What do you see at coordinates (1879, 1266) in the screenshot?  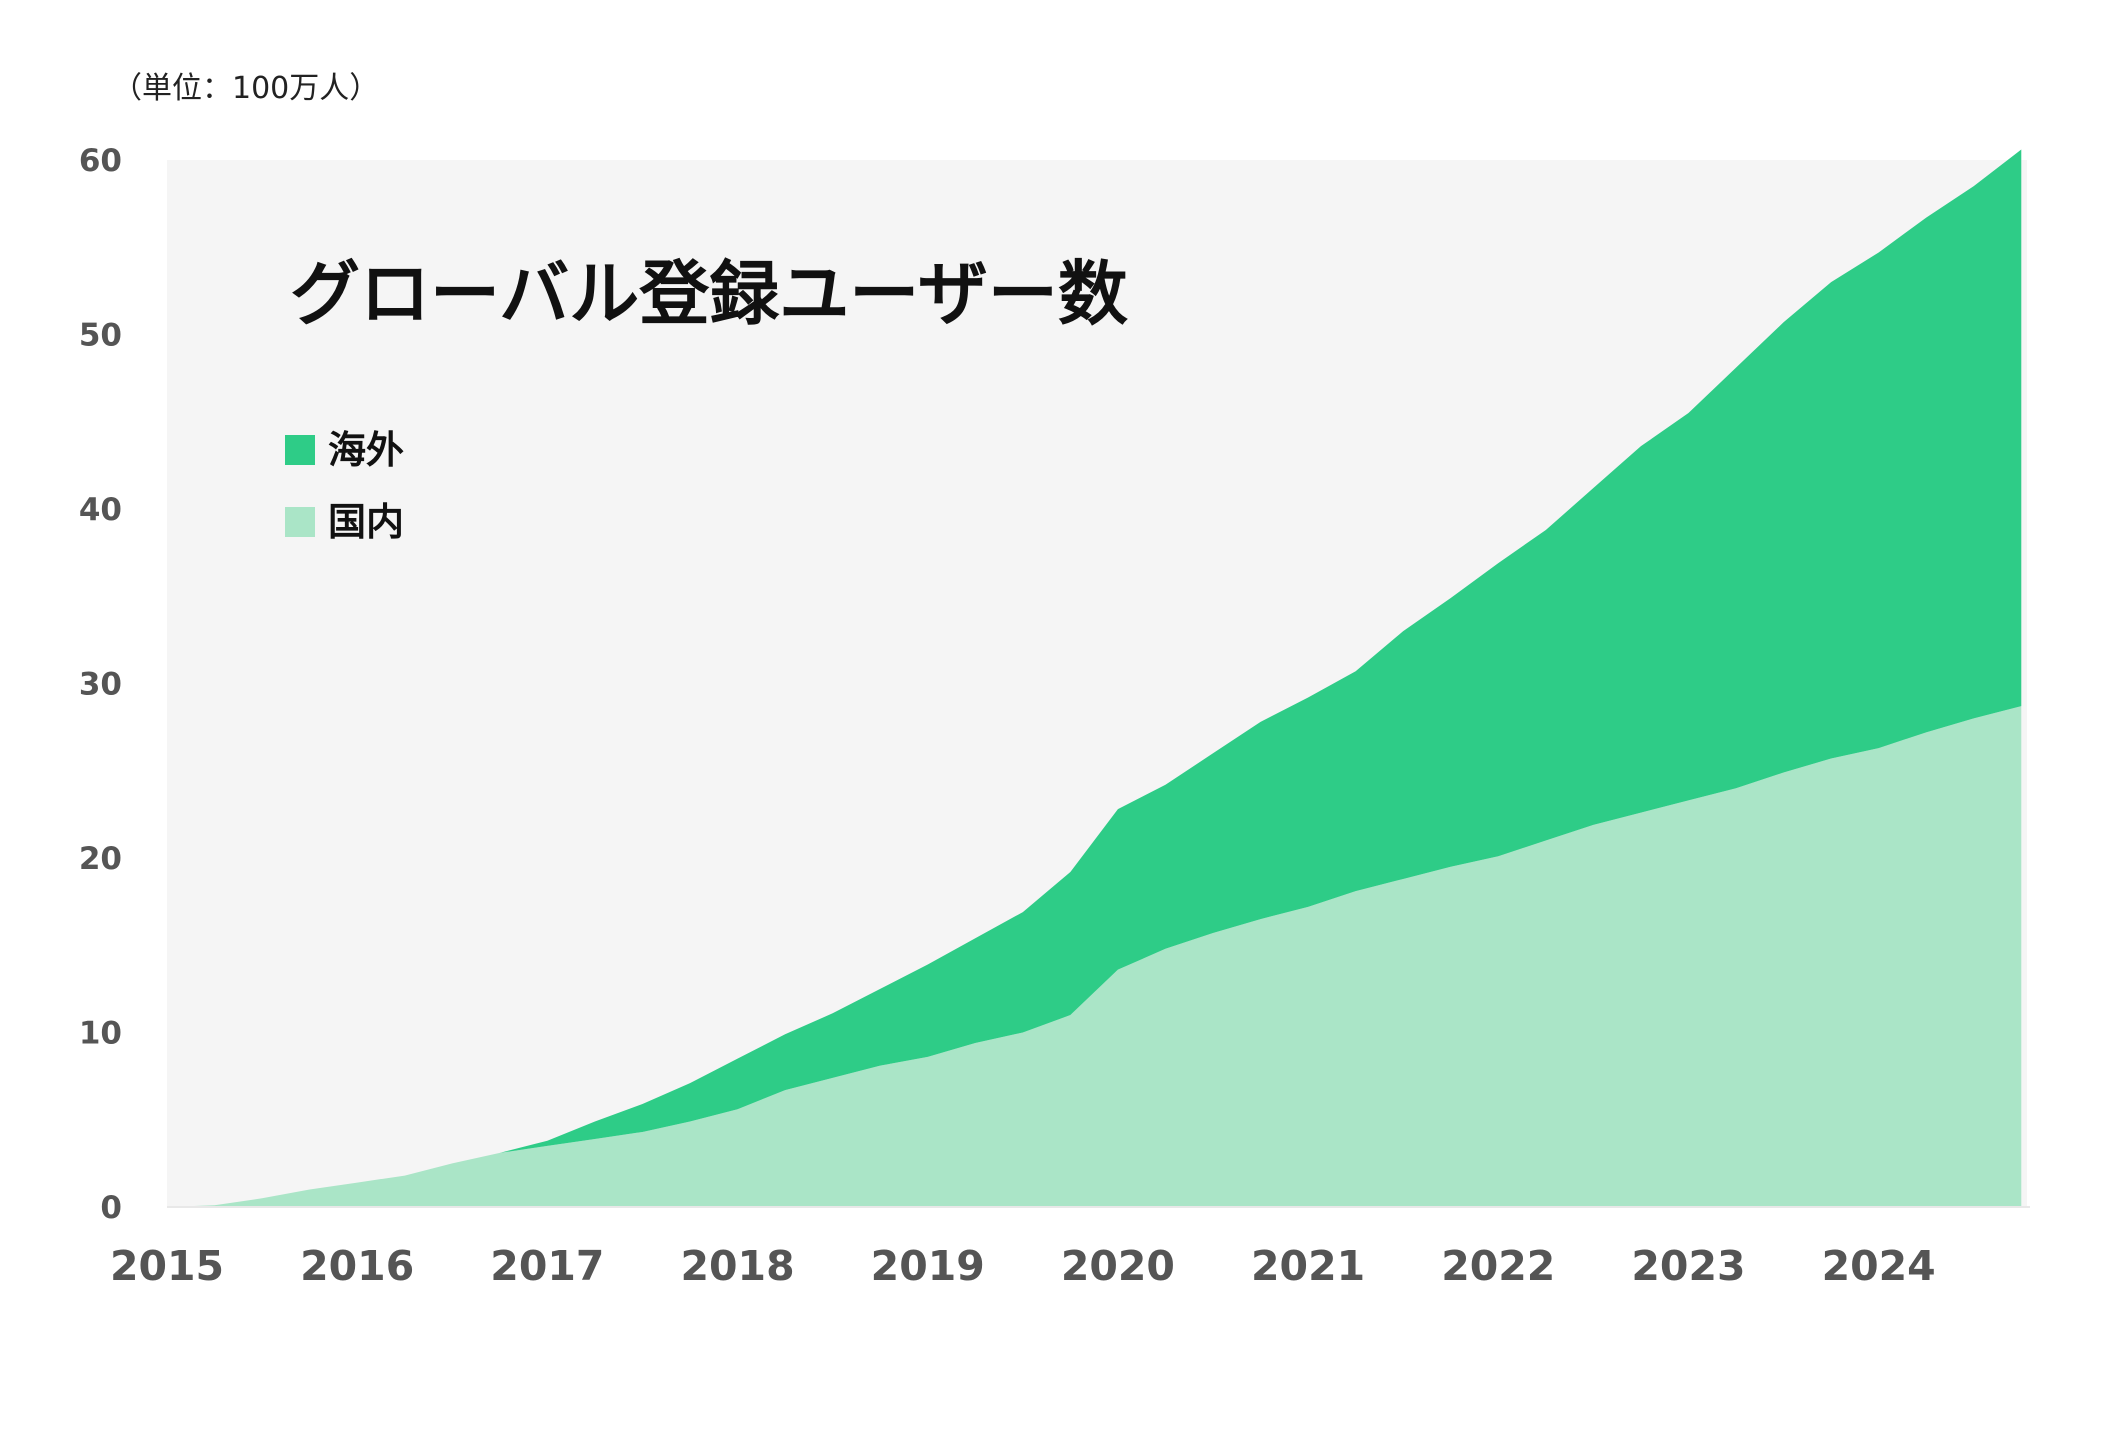 I see `x-tick-label: 2024` at bounding box center [1879, 1266].